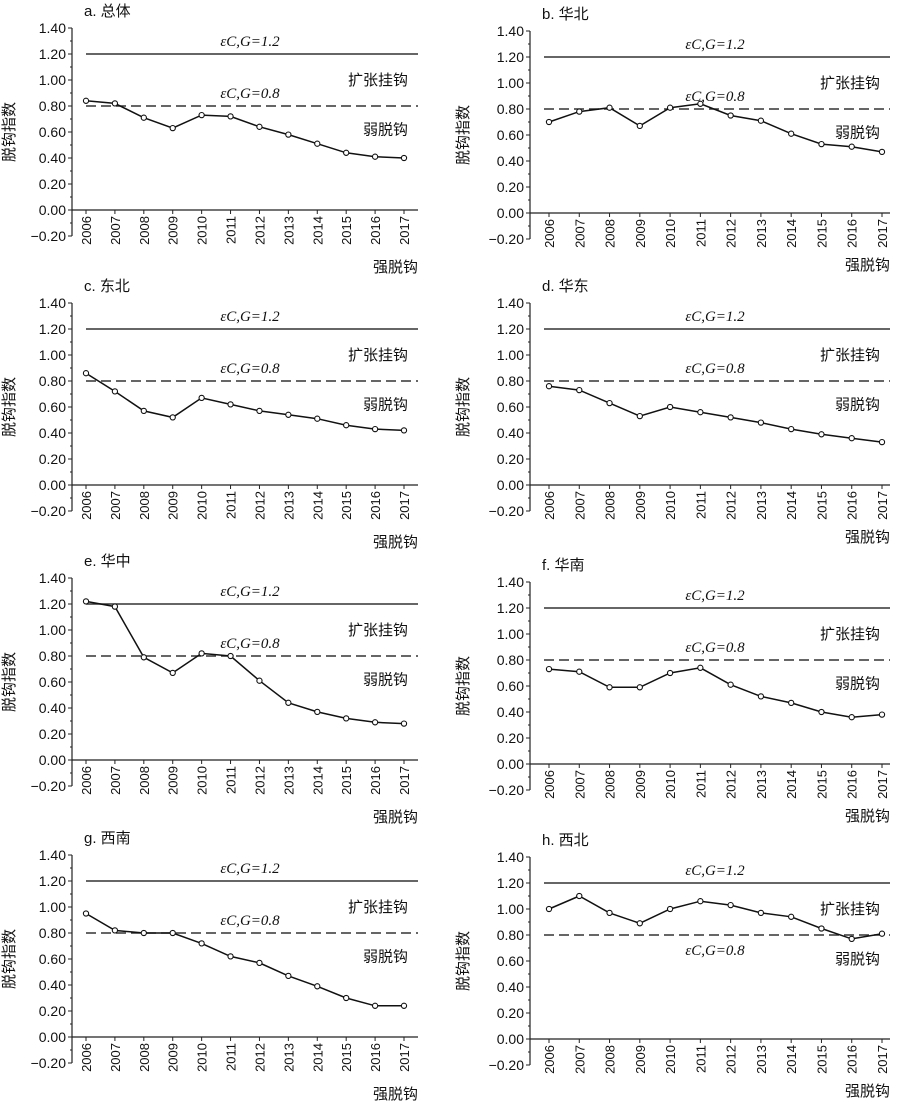 This screenshot has width=900, height=1108. Describe the element at coordinates (245, 402) in the screenshot. I see `series-line` at that location.